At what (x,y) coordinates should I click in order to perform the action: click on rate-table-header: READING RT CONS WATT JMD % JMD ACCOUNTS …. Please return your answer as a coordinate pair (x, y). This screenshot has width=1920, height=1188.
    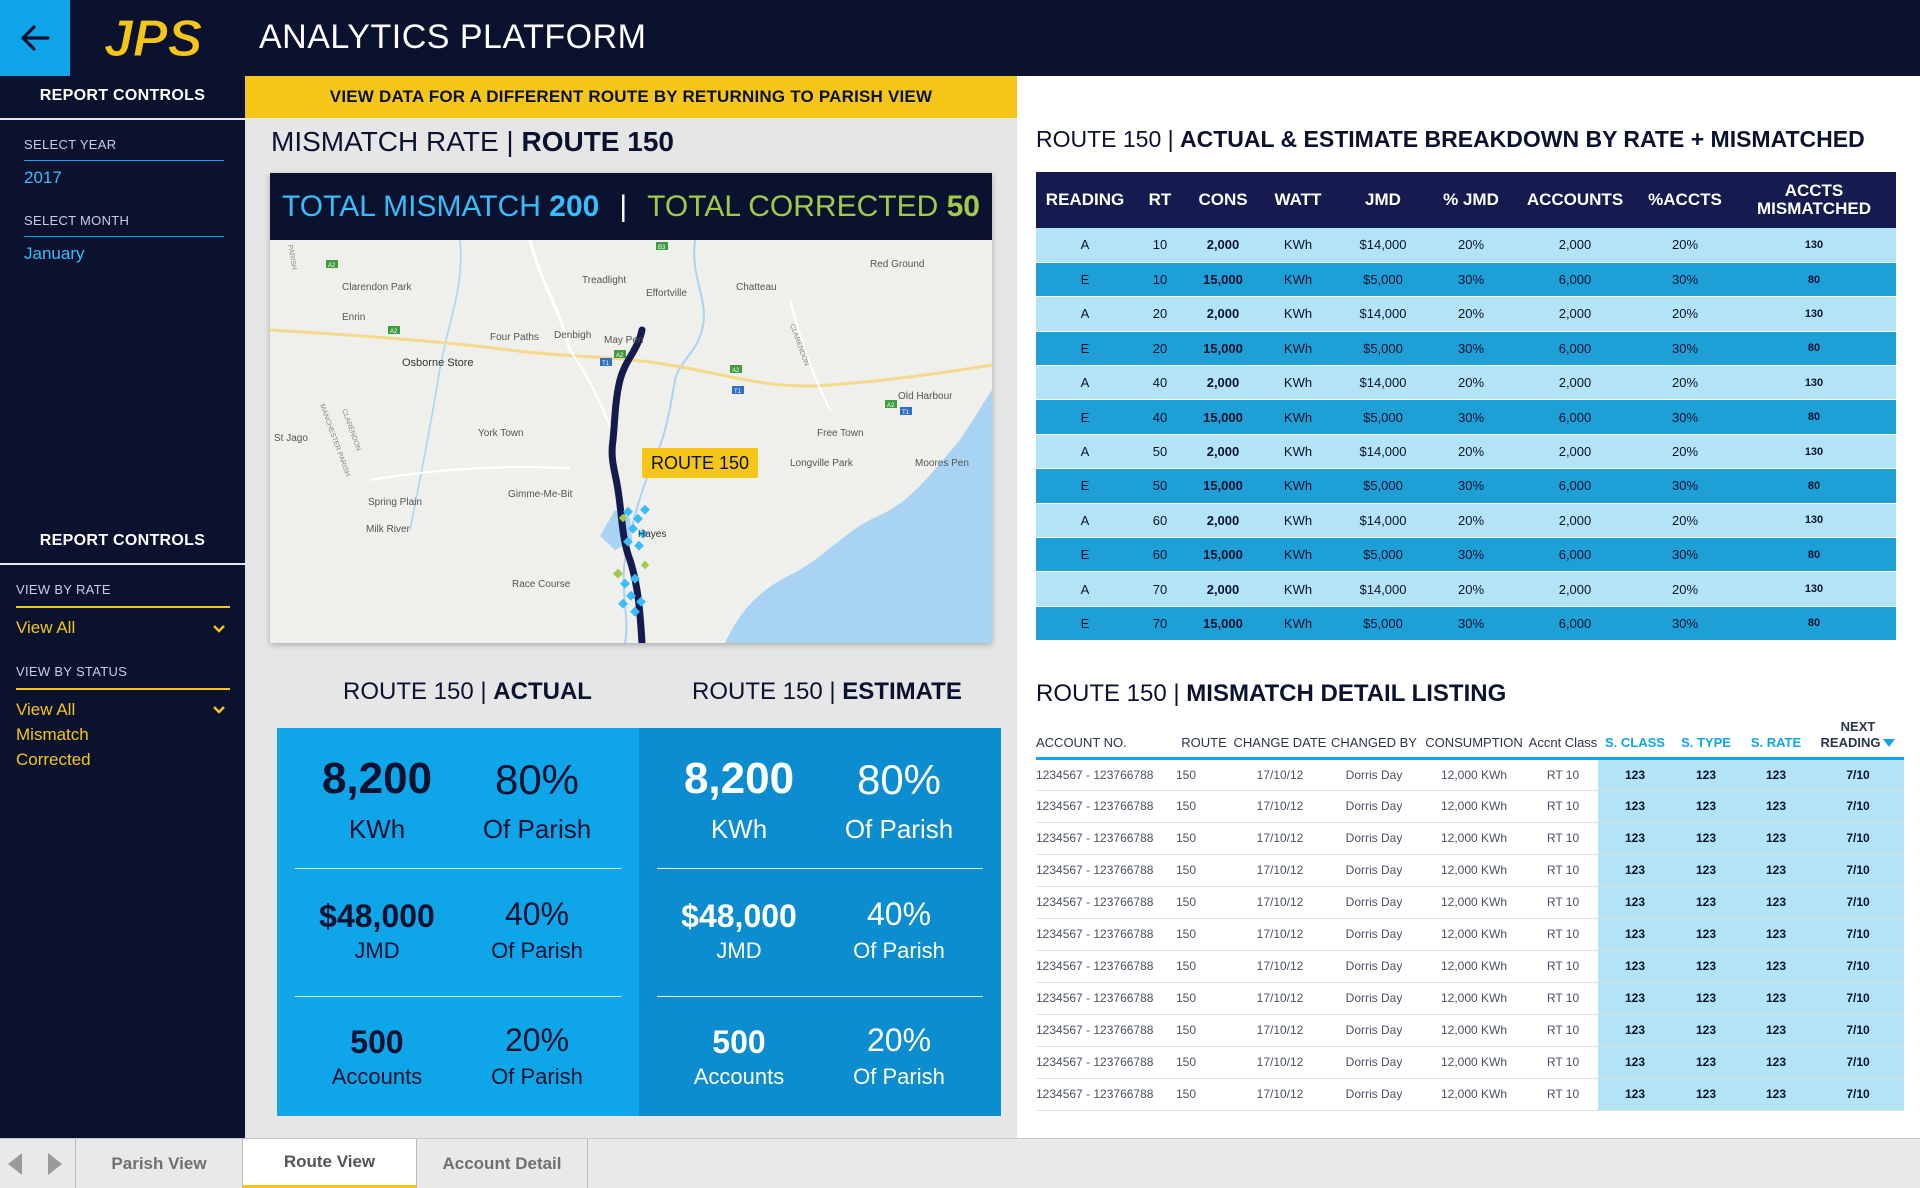
    Looking at the image, I should click on (1466, 200).